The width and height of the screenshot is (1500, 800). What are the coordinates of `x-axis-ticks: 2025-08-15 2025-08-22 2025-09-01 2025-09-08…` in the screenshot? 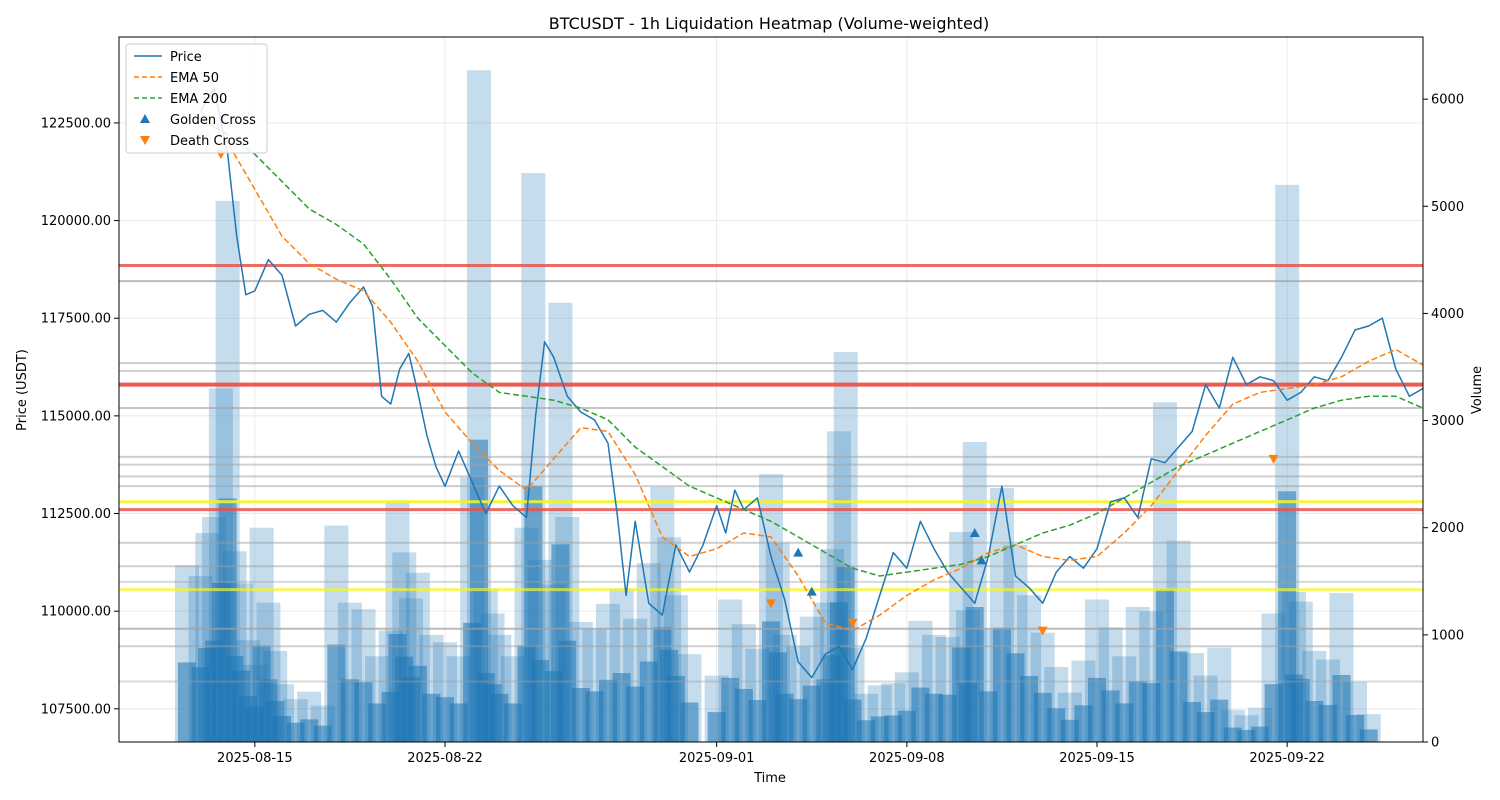 It's located at (771, 754).